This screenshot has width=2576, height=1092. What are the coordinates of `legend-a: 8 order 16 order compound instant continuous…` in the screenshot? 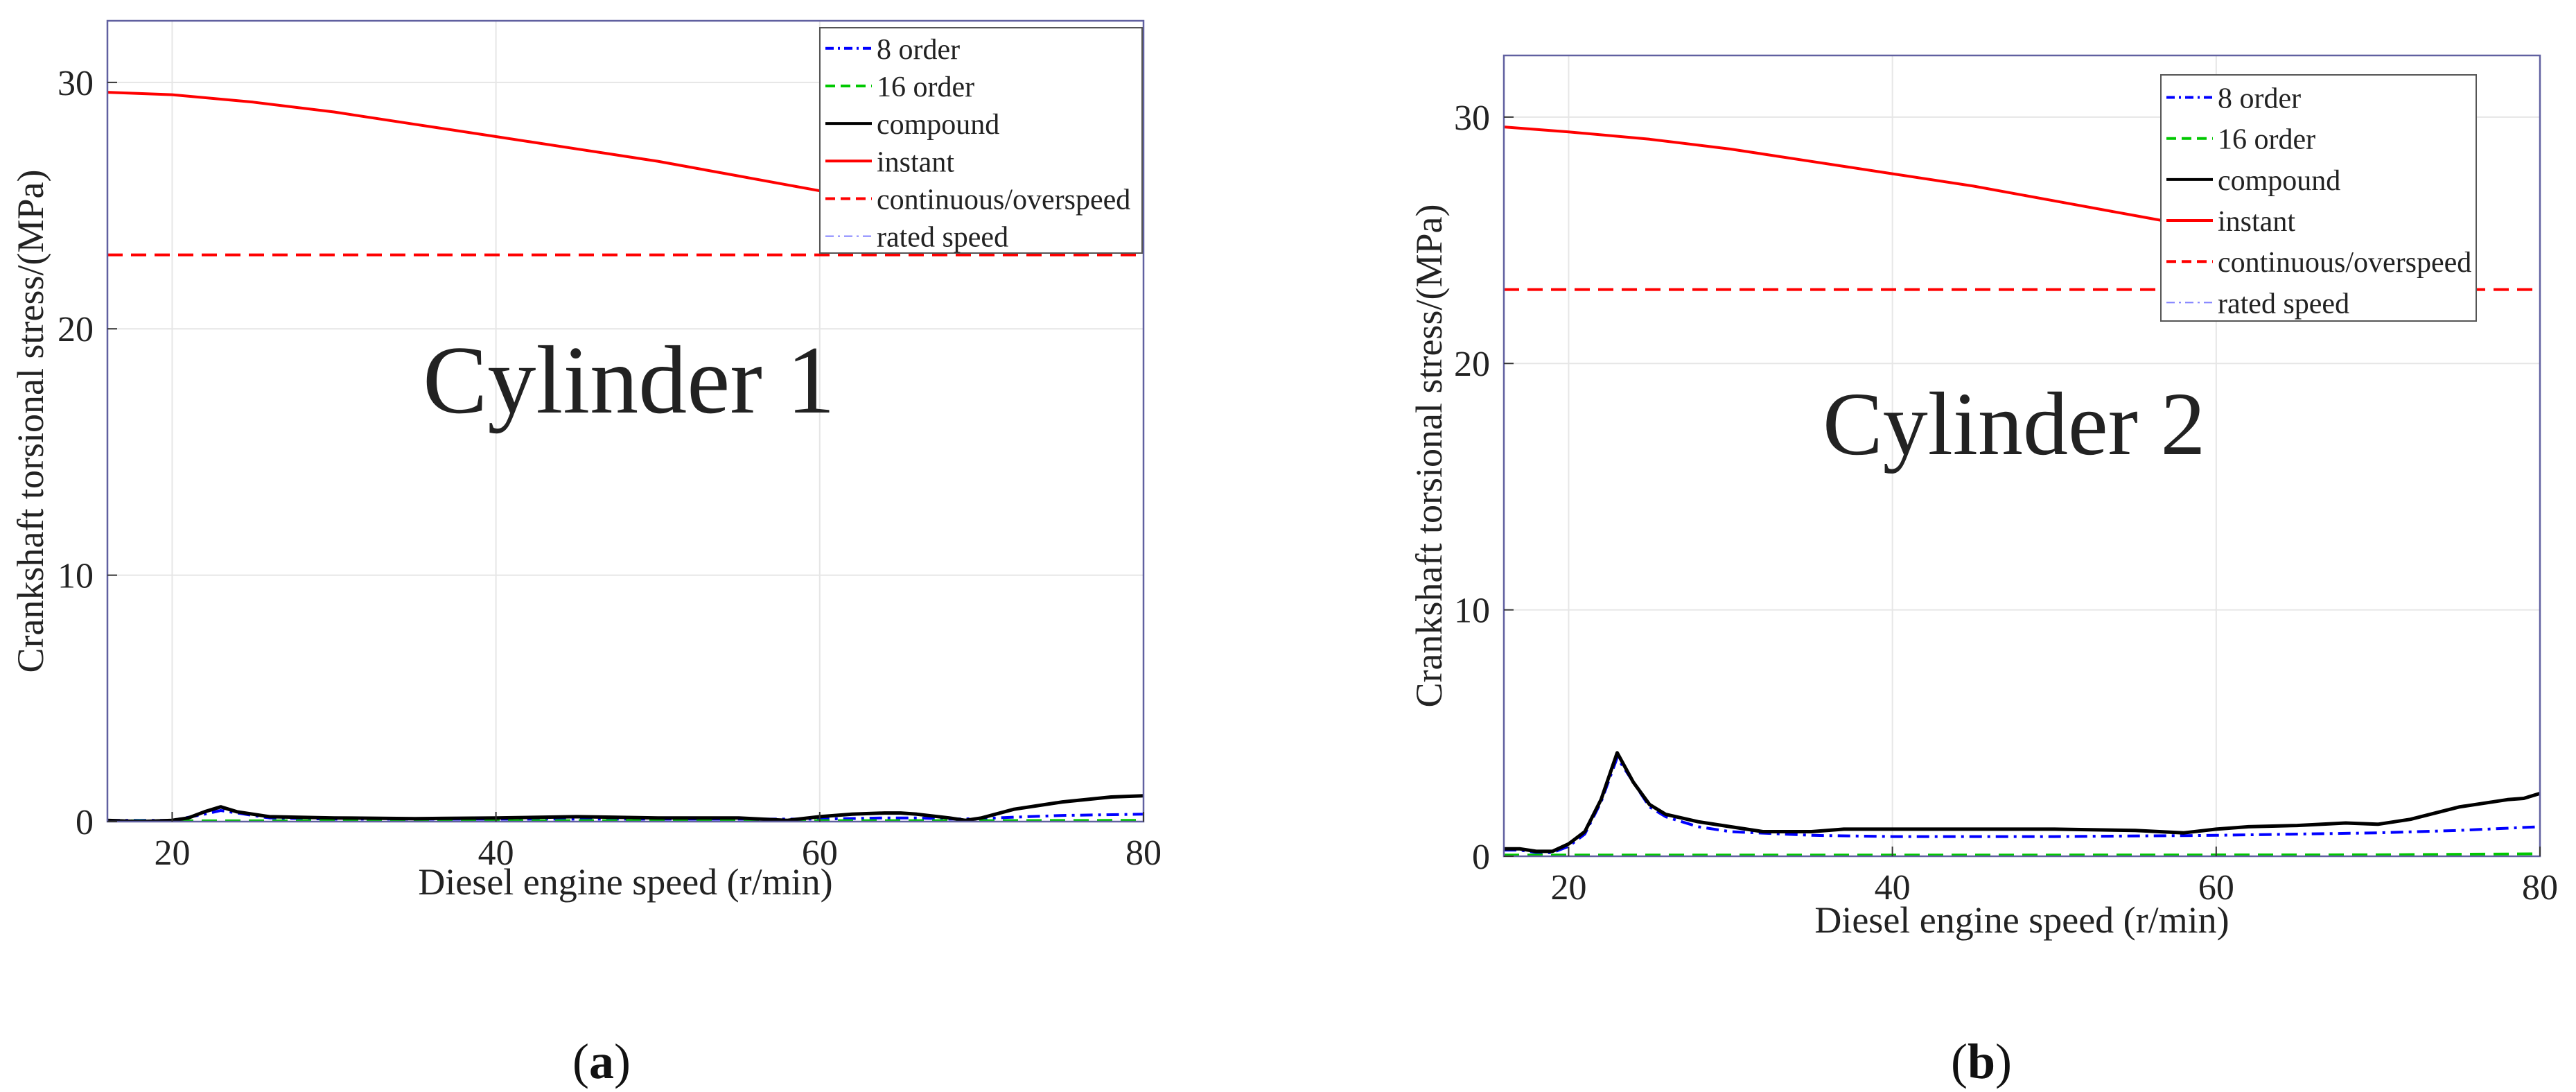 It's located at (981, 140).